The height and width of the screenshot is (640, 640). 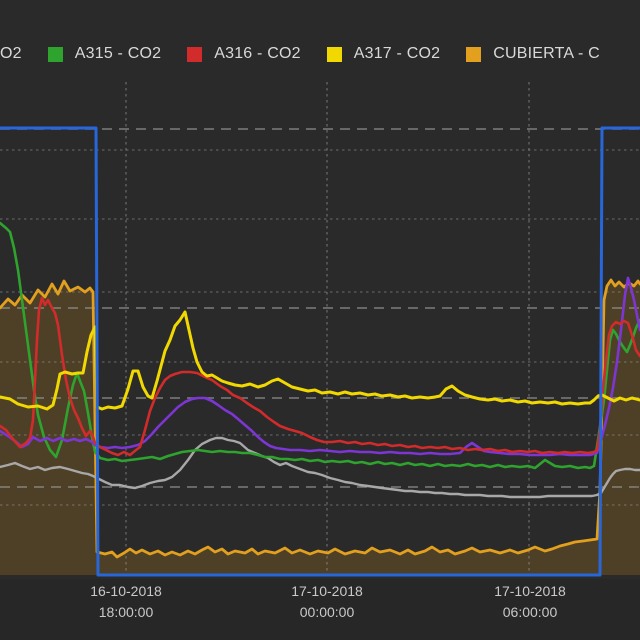 I want to click on legend-item-label: A315 - CO2, so click(x=118, y=53).